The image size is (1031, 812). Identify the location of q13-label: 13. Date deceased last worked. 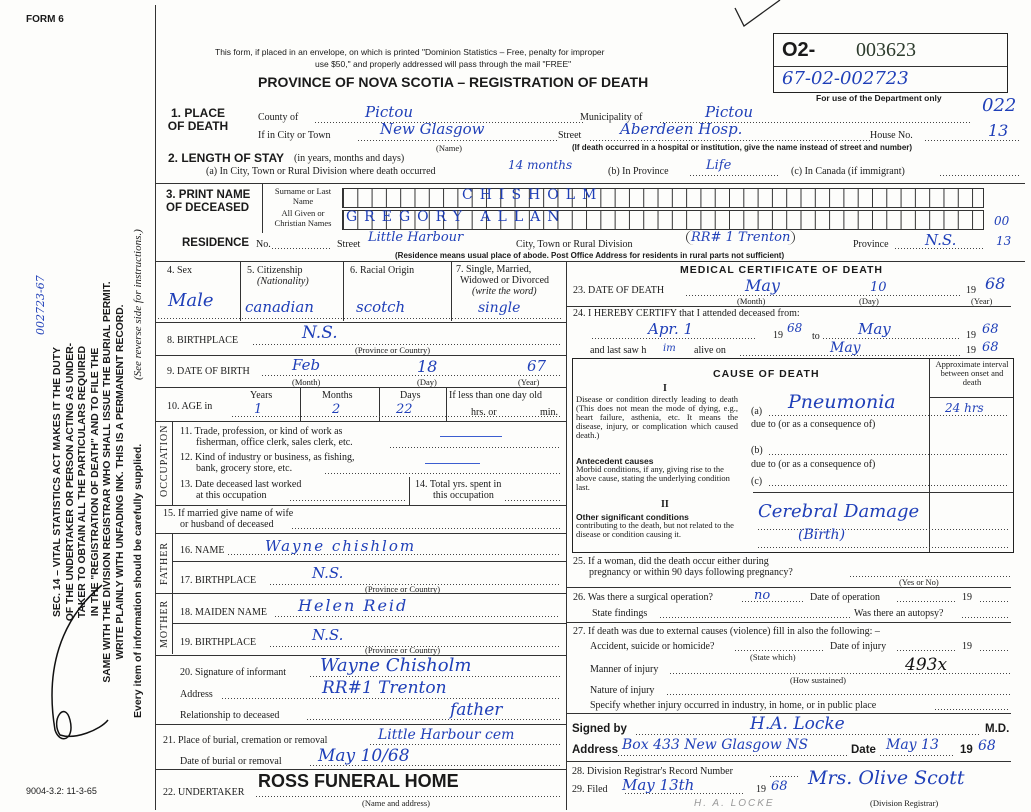
(241, 484).